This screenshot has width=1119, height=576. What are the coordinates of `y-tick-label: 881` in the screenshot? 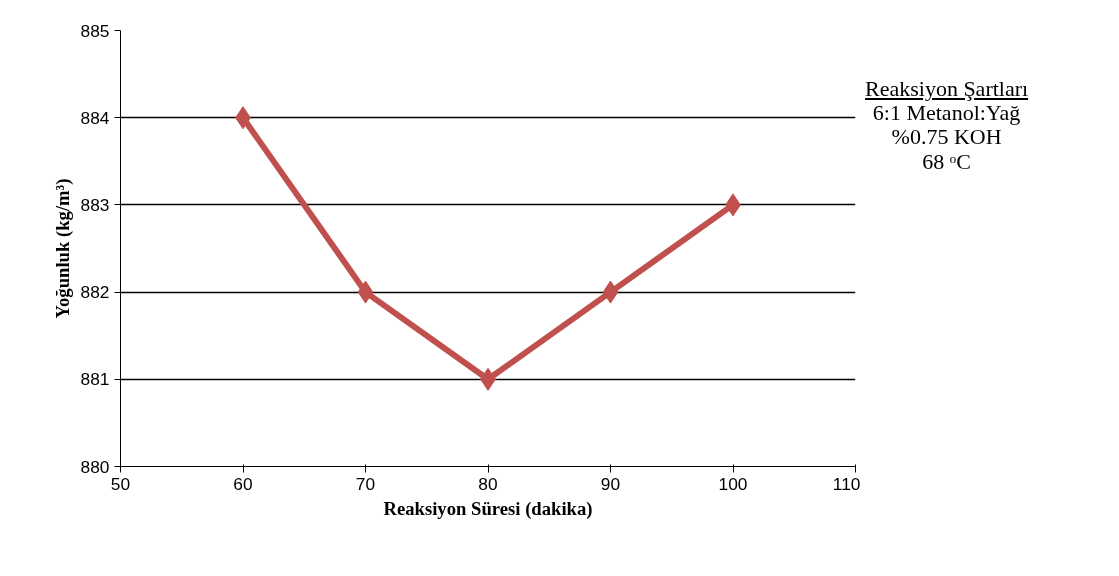 It's located at (95, 379).